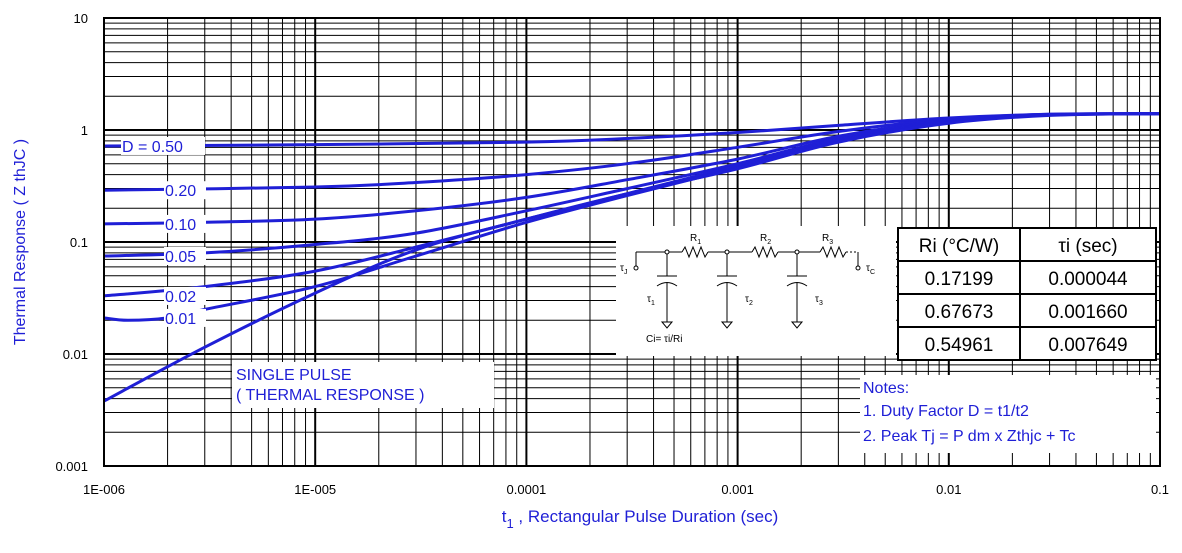 This screenshot has height=553, width=1182. Describe the element at coordinates (749, 300) in the screenshot. I see `tau2-label: τ2` at that location.